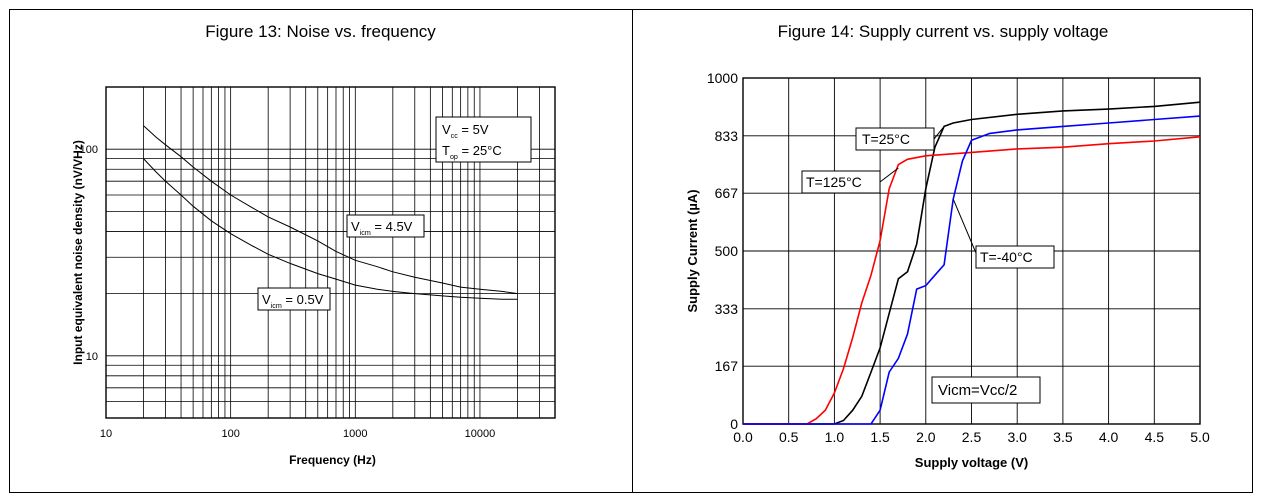  What do you see at coordinates (230, 434) in the screenshot?
I see `x-tick-label: 100` at bounding box center [230, 434].